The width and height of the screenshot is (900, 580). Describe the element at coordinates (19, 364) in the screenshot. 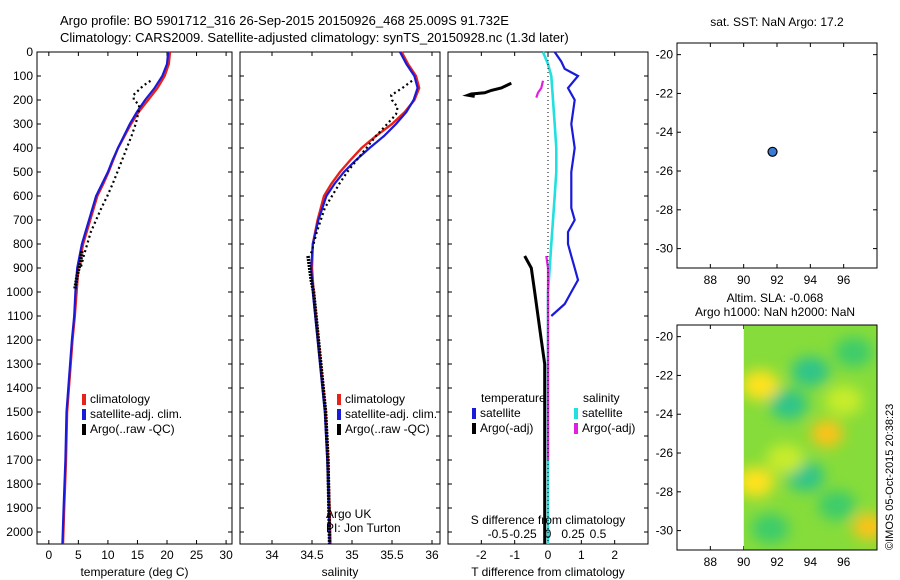

I see `y-tick-label: 1300` at that location.